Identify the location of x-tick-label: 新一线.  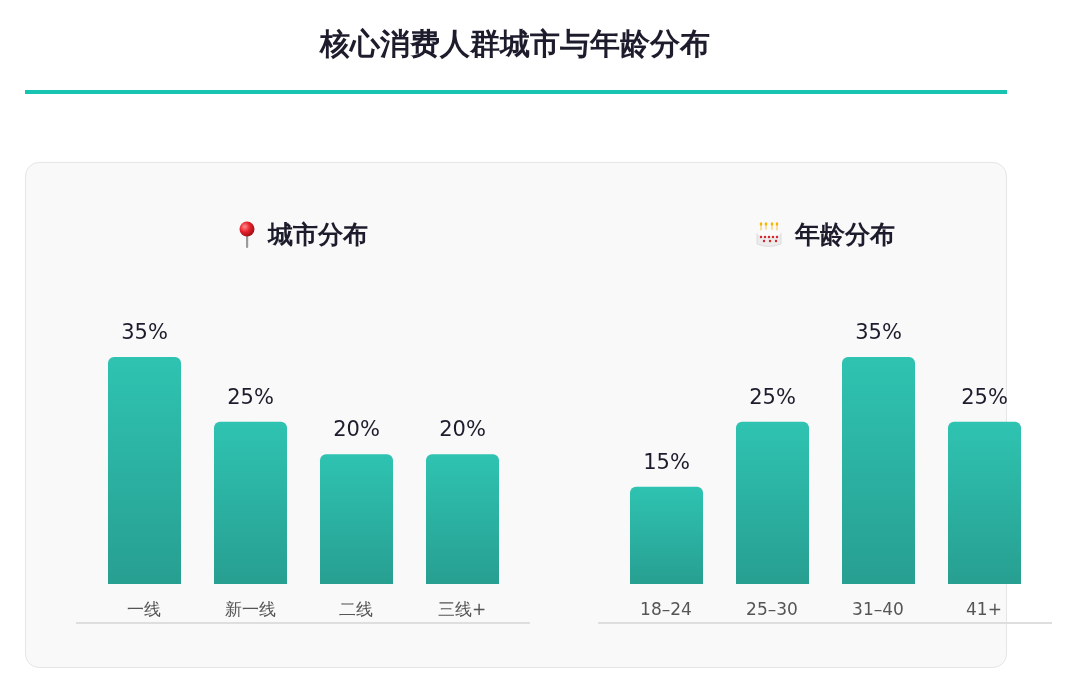
(249, 609).